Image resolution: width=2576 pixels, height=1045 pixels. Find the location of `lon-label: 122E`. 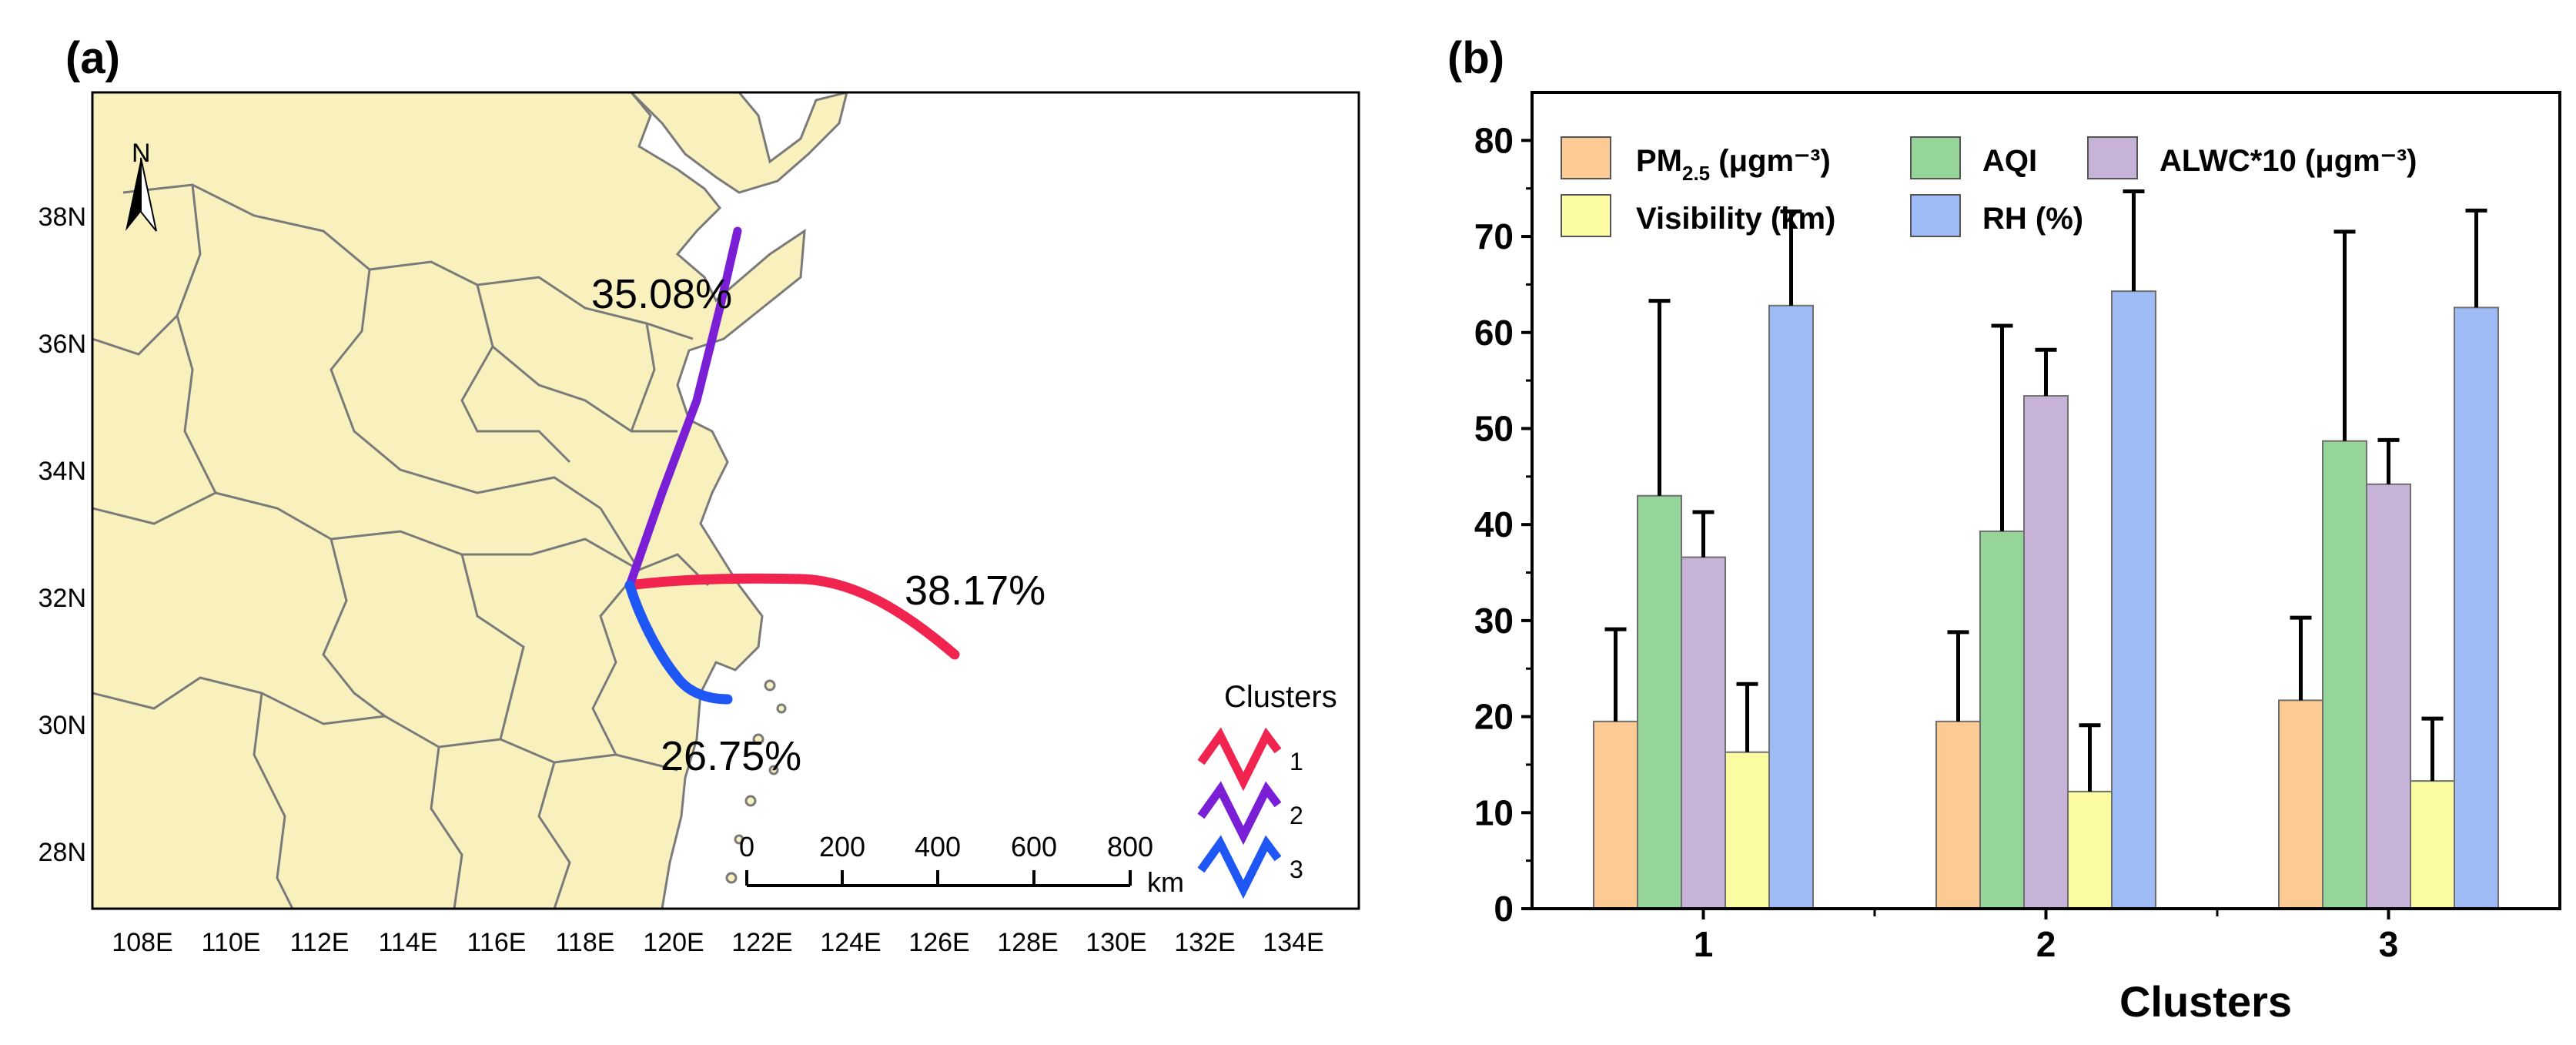

lon-label: 122E is located at coordinates (762, 942).